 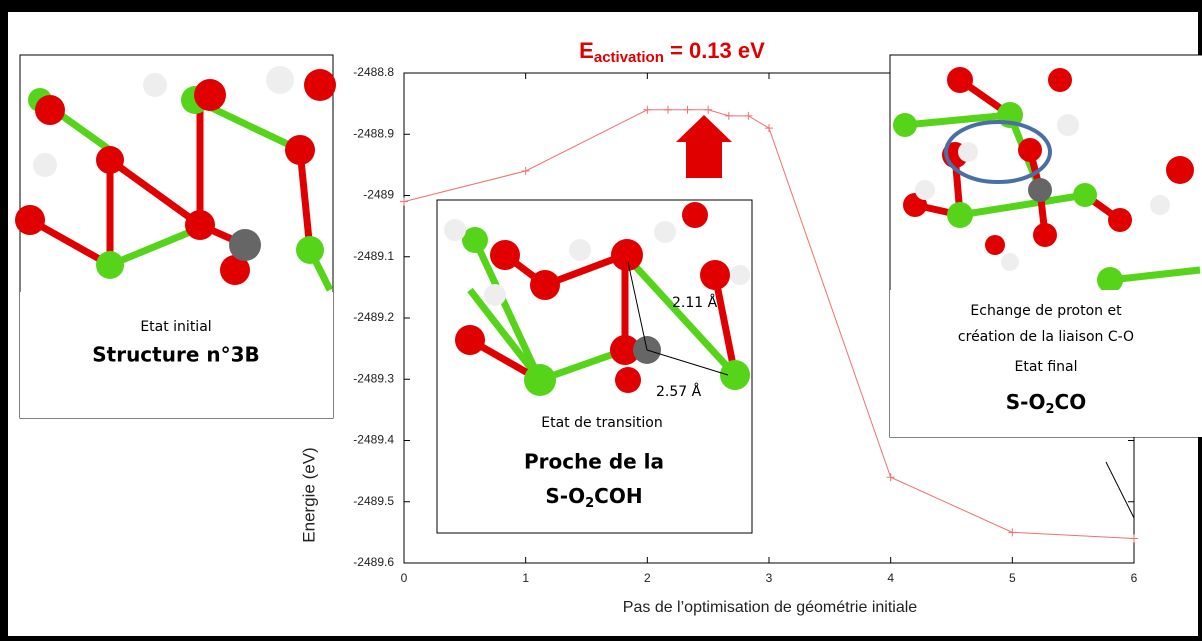 I want to click on x-tick-label: 5, so click(x=1012, y=578).